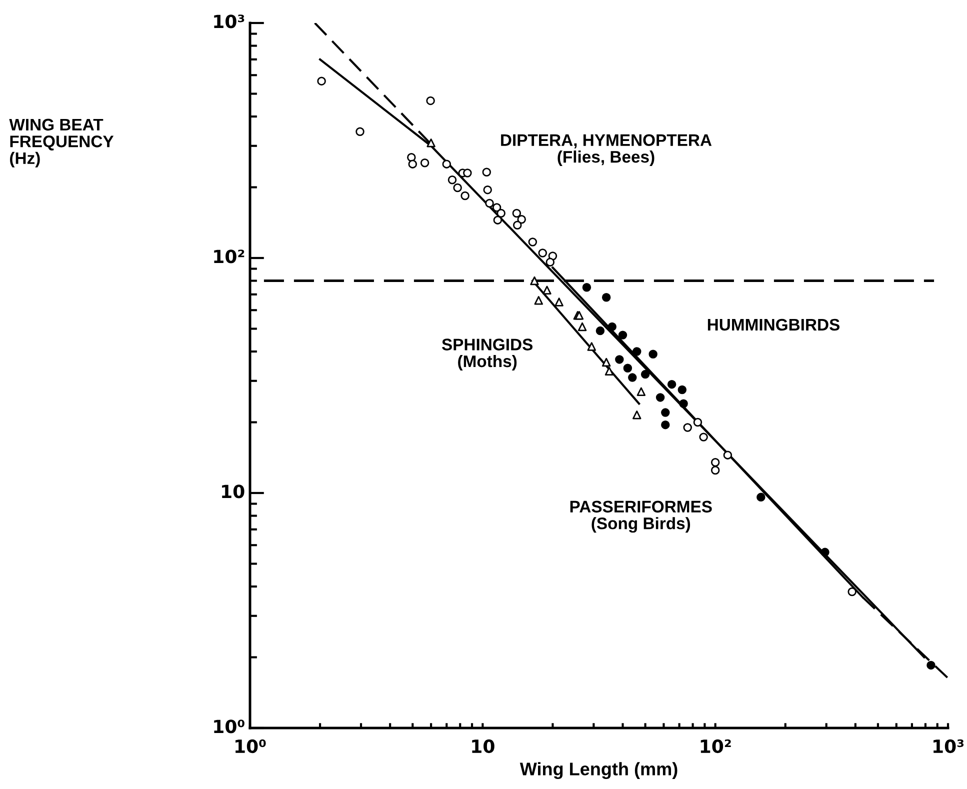  Describe the element at coordinates (229, 21) in the screenshot. I see `y-tick-label: 10³` at that location.